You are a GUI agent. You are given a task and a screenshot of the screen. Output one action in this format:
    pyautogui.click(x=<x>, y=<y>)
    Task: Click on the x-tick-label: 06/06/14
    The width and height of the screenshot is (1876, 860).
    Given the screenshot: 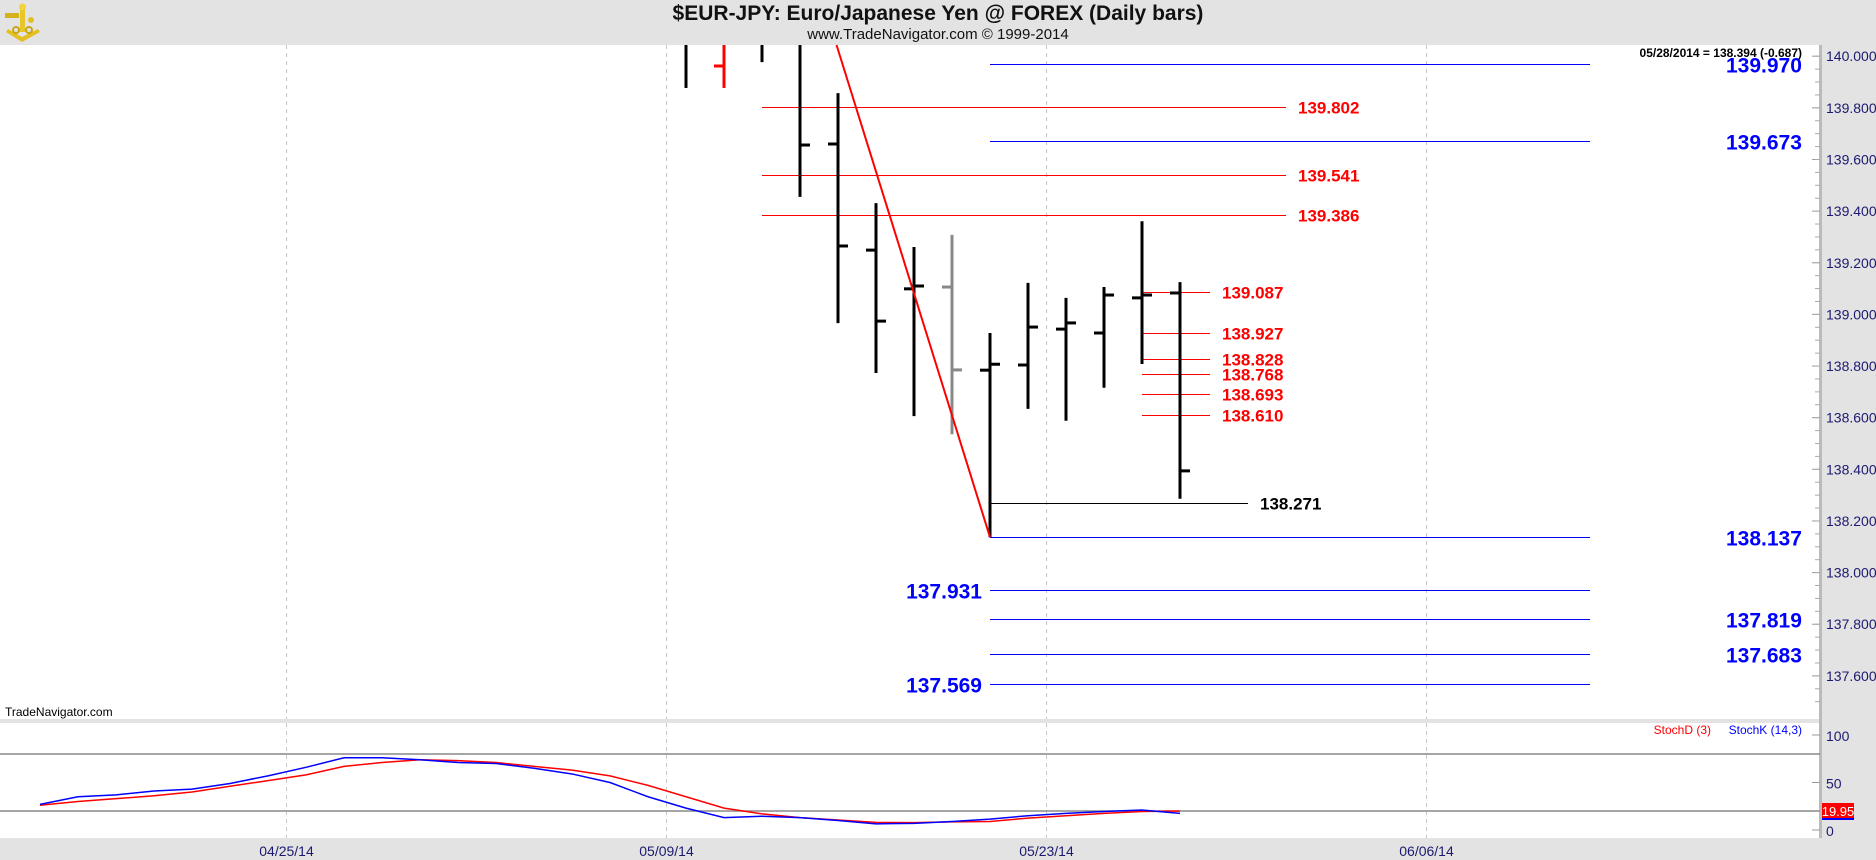 What is the action you would take?
    pyautogui.click(x=1426, y=851)
    